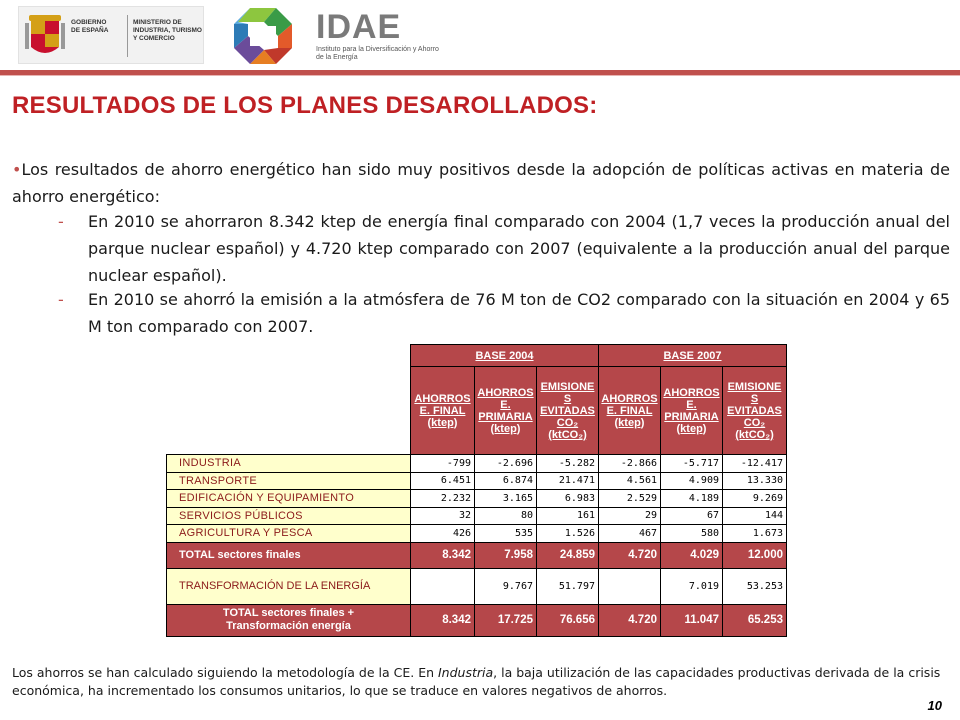  What do you see at coordinates (480, 75) in the screenshot?
I see `header-divider-shadow` at bounding box center [480, 75].